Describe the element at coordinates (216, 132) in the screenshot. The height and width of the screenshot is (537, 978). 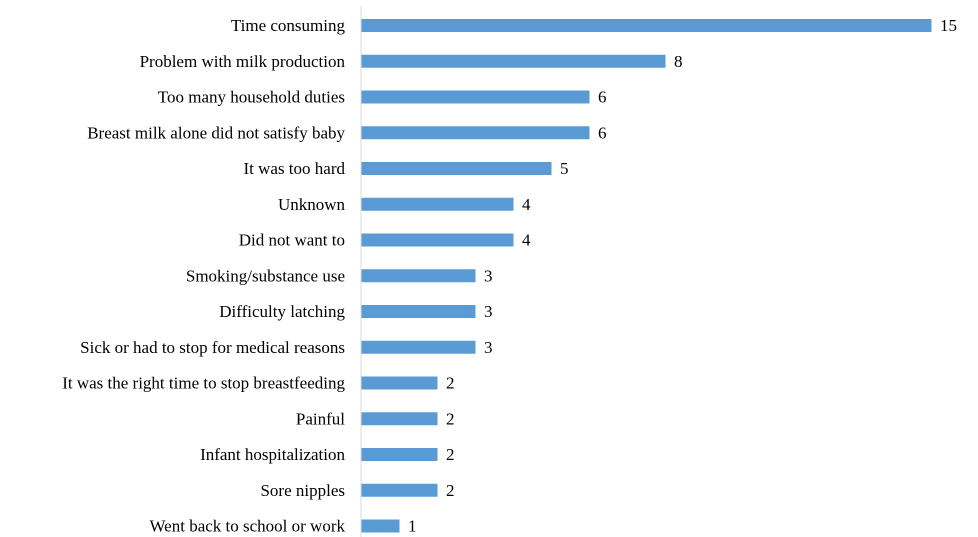
I see `category-label: Breast milk alone did not satisfy baby` at that location.